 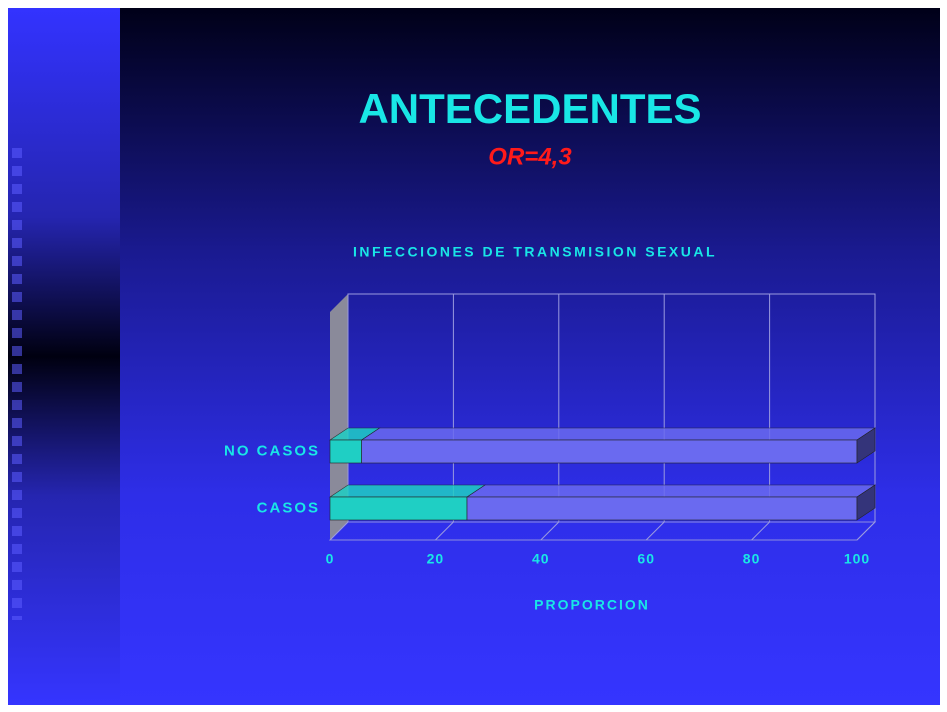 What do you see at coordinates (330, 559) in the screenshot?
I see `x-tick-label: 0` at bounding box center [330, 559].